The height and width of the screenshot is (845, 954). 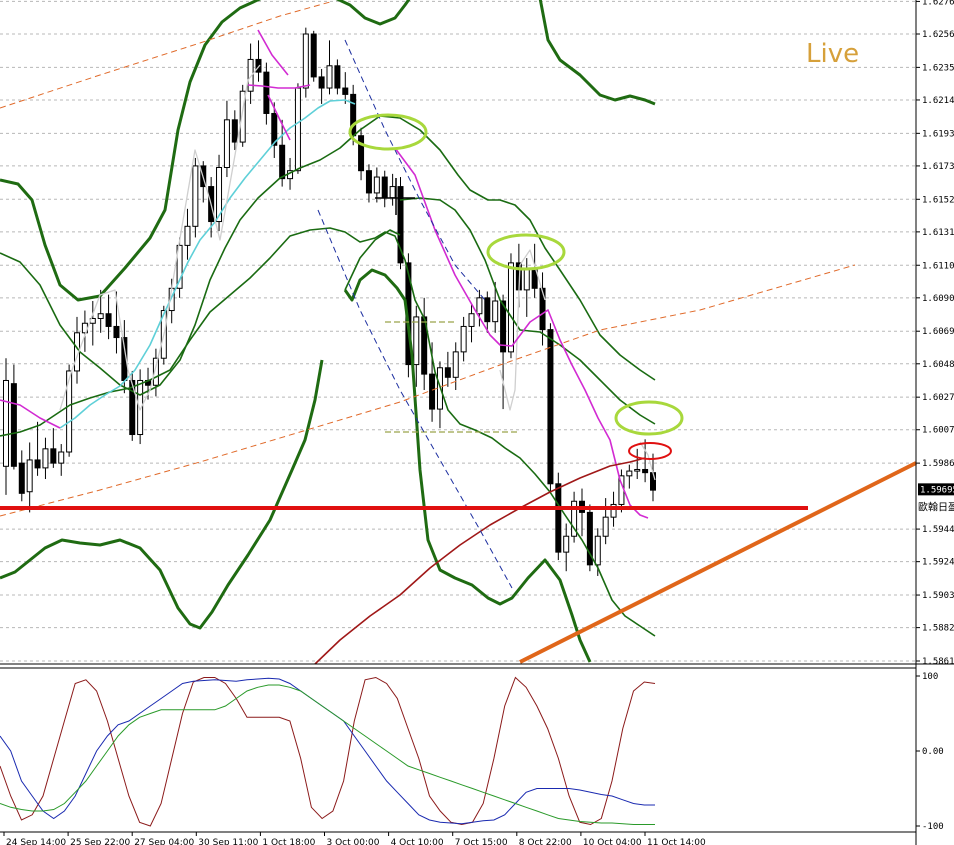 I want to click on price-tick-label: 1.60070, so click(x=938, y=431).